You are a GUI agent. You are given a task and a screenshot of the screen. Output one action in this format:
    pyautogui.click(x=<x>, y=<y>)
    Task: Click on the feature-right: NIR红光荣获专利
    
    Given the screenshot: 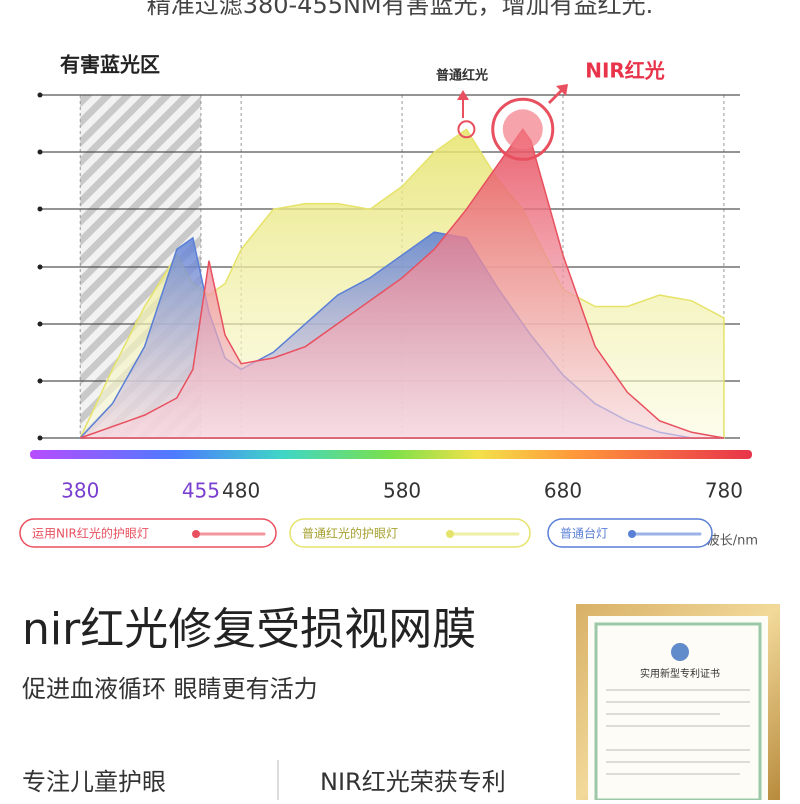 What is the action you would take?
    pyautogui.click(x=413, y=782)
    